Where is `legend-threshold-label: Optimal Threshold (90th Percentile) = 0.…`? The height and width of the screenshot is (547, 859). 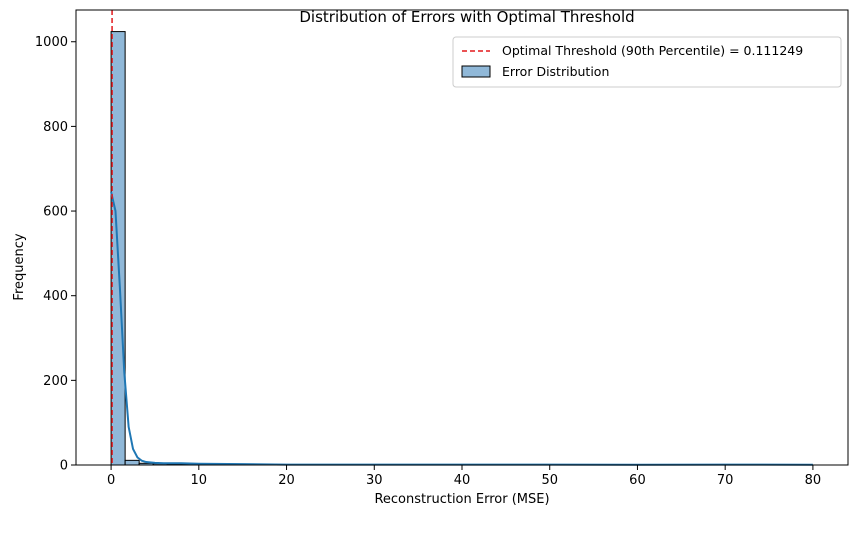 legend-threshold-label: Optimal Threshold (90th Percentile) = 0.… is located at coordinates (652, 50).